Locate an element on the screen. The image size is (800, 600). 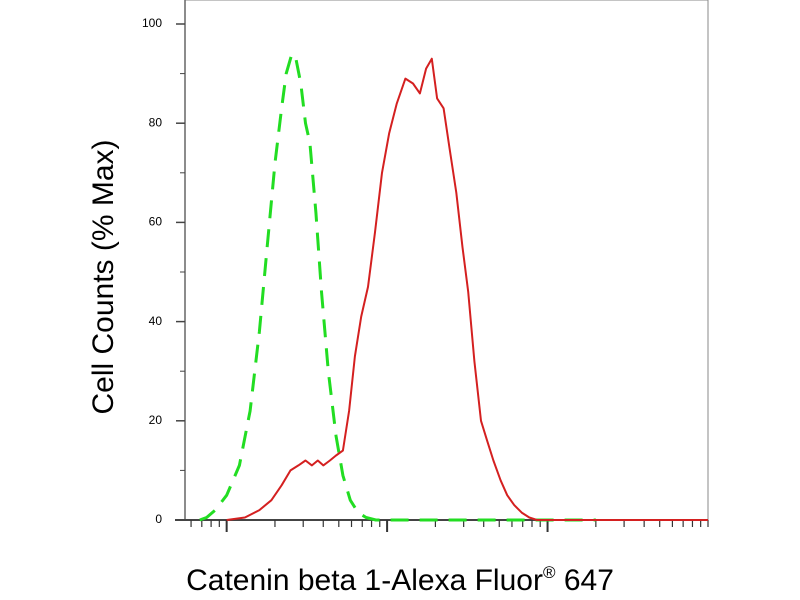
y-tick-label-3: 60 is located at coordinates (156, 222).